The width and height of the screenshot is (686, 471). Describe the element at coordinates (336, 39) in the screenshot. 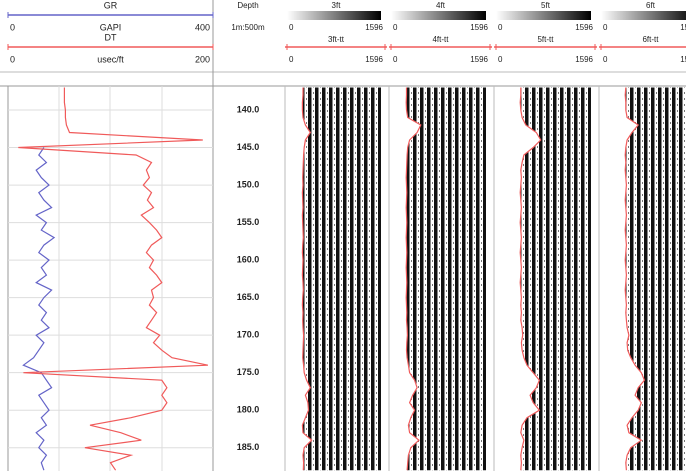

I see `curve-name: 3ft-tt` at that location.